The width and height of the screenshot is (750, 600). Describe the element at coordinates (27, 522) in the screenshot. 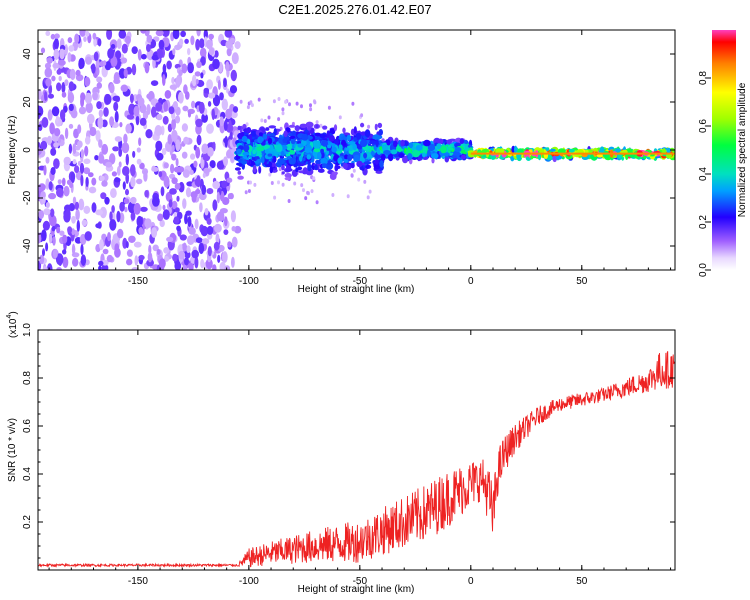

I see `y-tick-label: 0.2` at that location.